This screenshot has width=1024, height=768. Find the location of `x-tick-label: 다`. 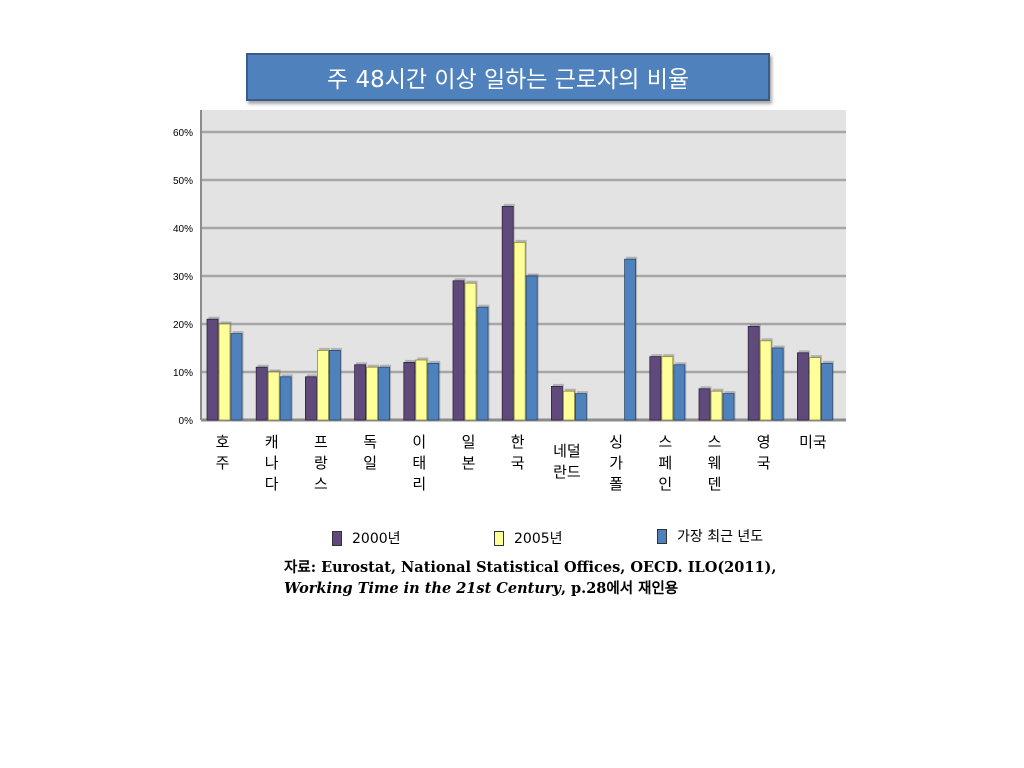

x-tick-label: 다 is located at coordinates (272, 484).